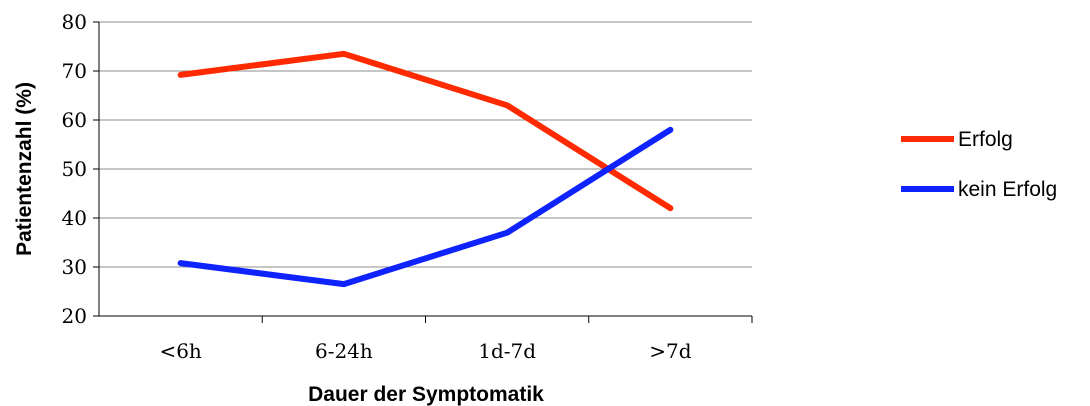 The width and height of the screenshot is (1090, 406). What do you see at coordinates (24, 169) in the screenshot?
I see `y-axis-title: Patientenzahl (%)` at bounding box center [24, 169].